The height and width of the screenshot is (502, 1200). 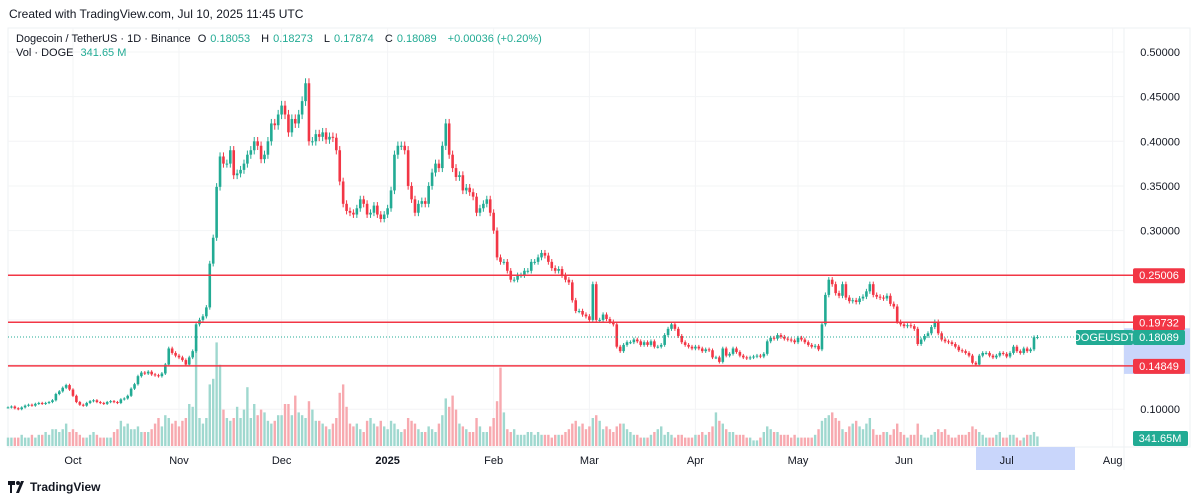 What do you see at coordinates (695, 461) in the screenshot?
I see `time-tick-label: Apr` at bounding box center [695, 461].